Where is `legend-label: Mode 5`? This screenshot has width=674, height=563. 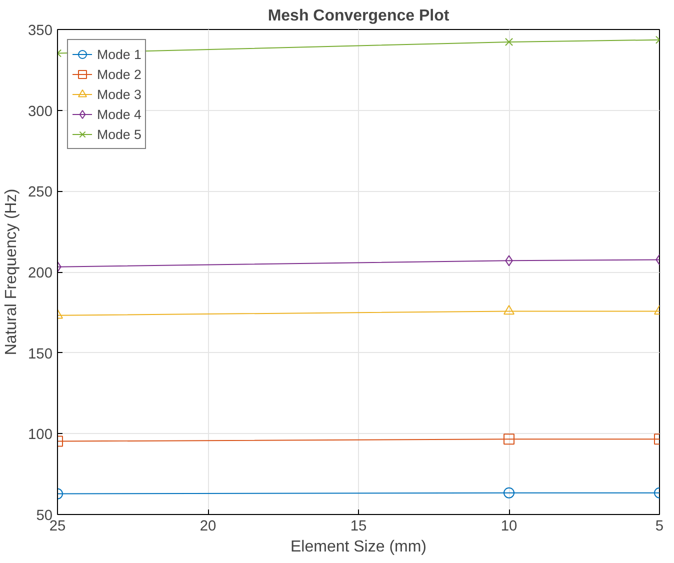
legend-label: Mode 5 is located at coordinates (119, 134).